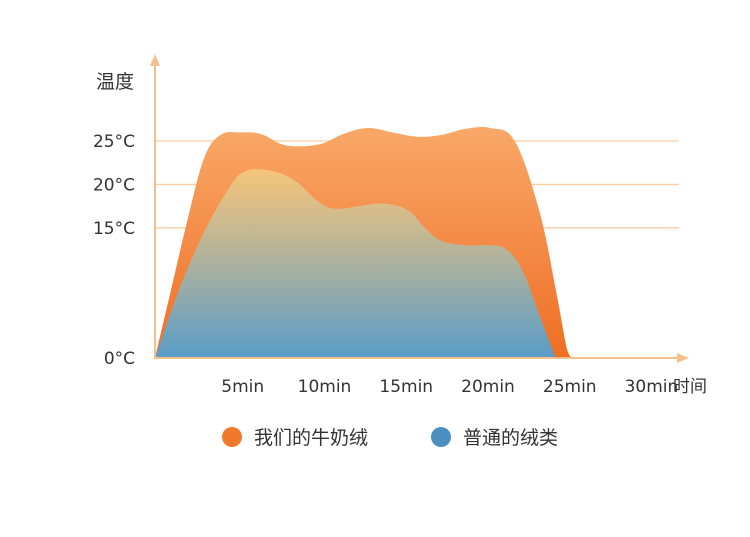 This screenshot has height=537, width=750. Describe the element at coordinates (325, 387) in the screenshot. I see `x-tick-label: 10min` at that location.